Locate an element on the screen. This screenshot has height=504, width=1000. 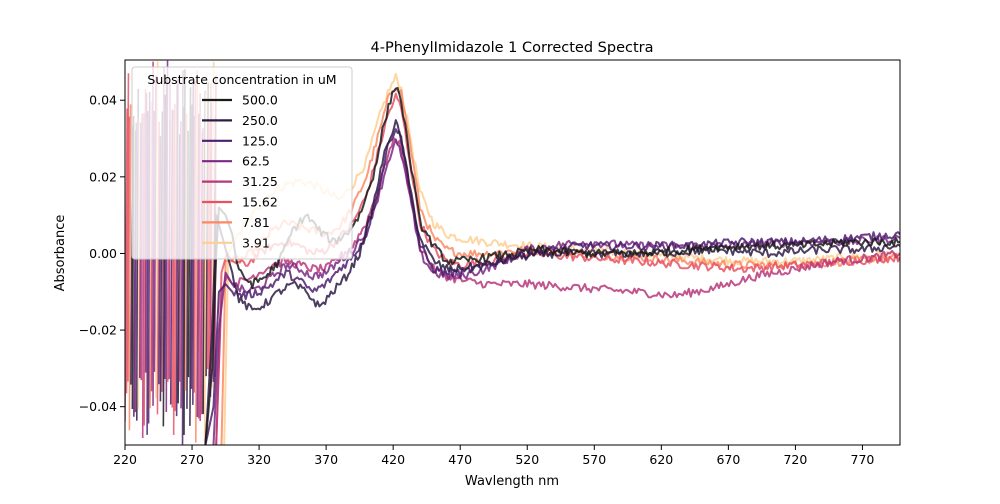
x-tick-label: 220 is located at coordinates (125, 459).